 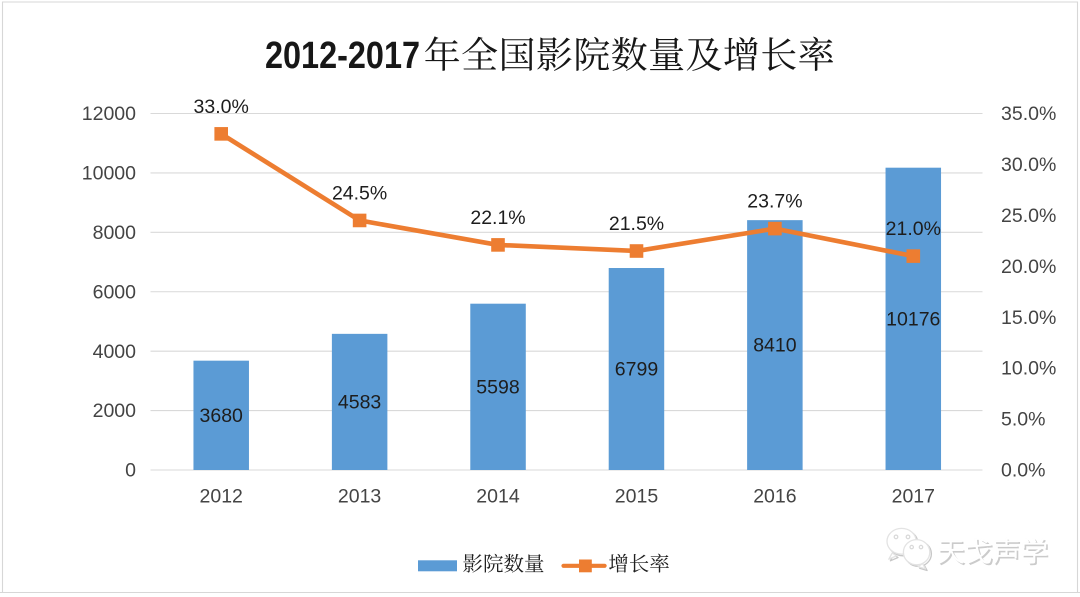 I want to click on svg-text: 10000, so click(x=109, y=174).